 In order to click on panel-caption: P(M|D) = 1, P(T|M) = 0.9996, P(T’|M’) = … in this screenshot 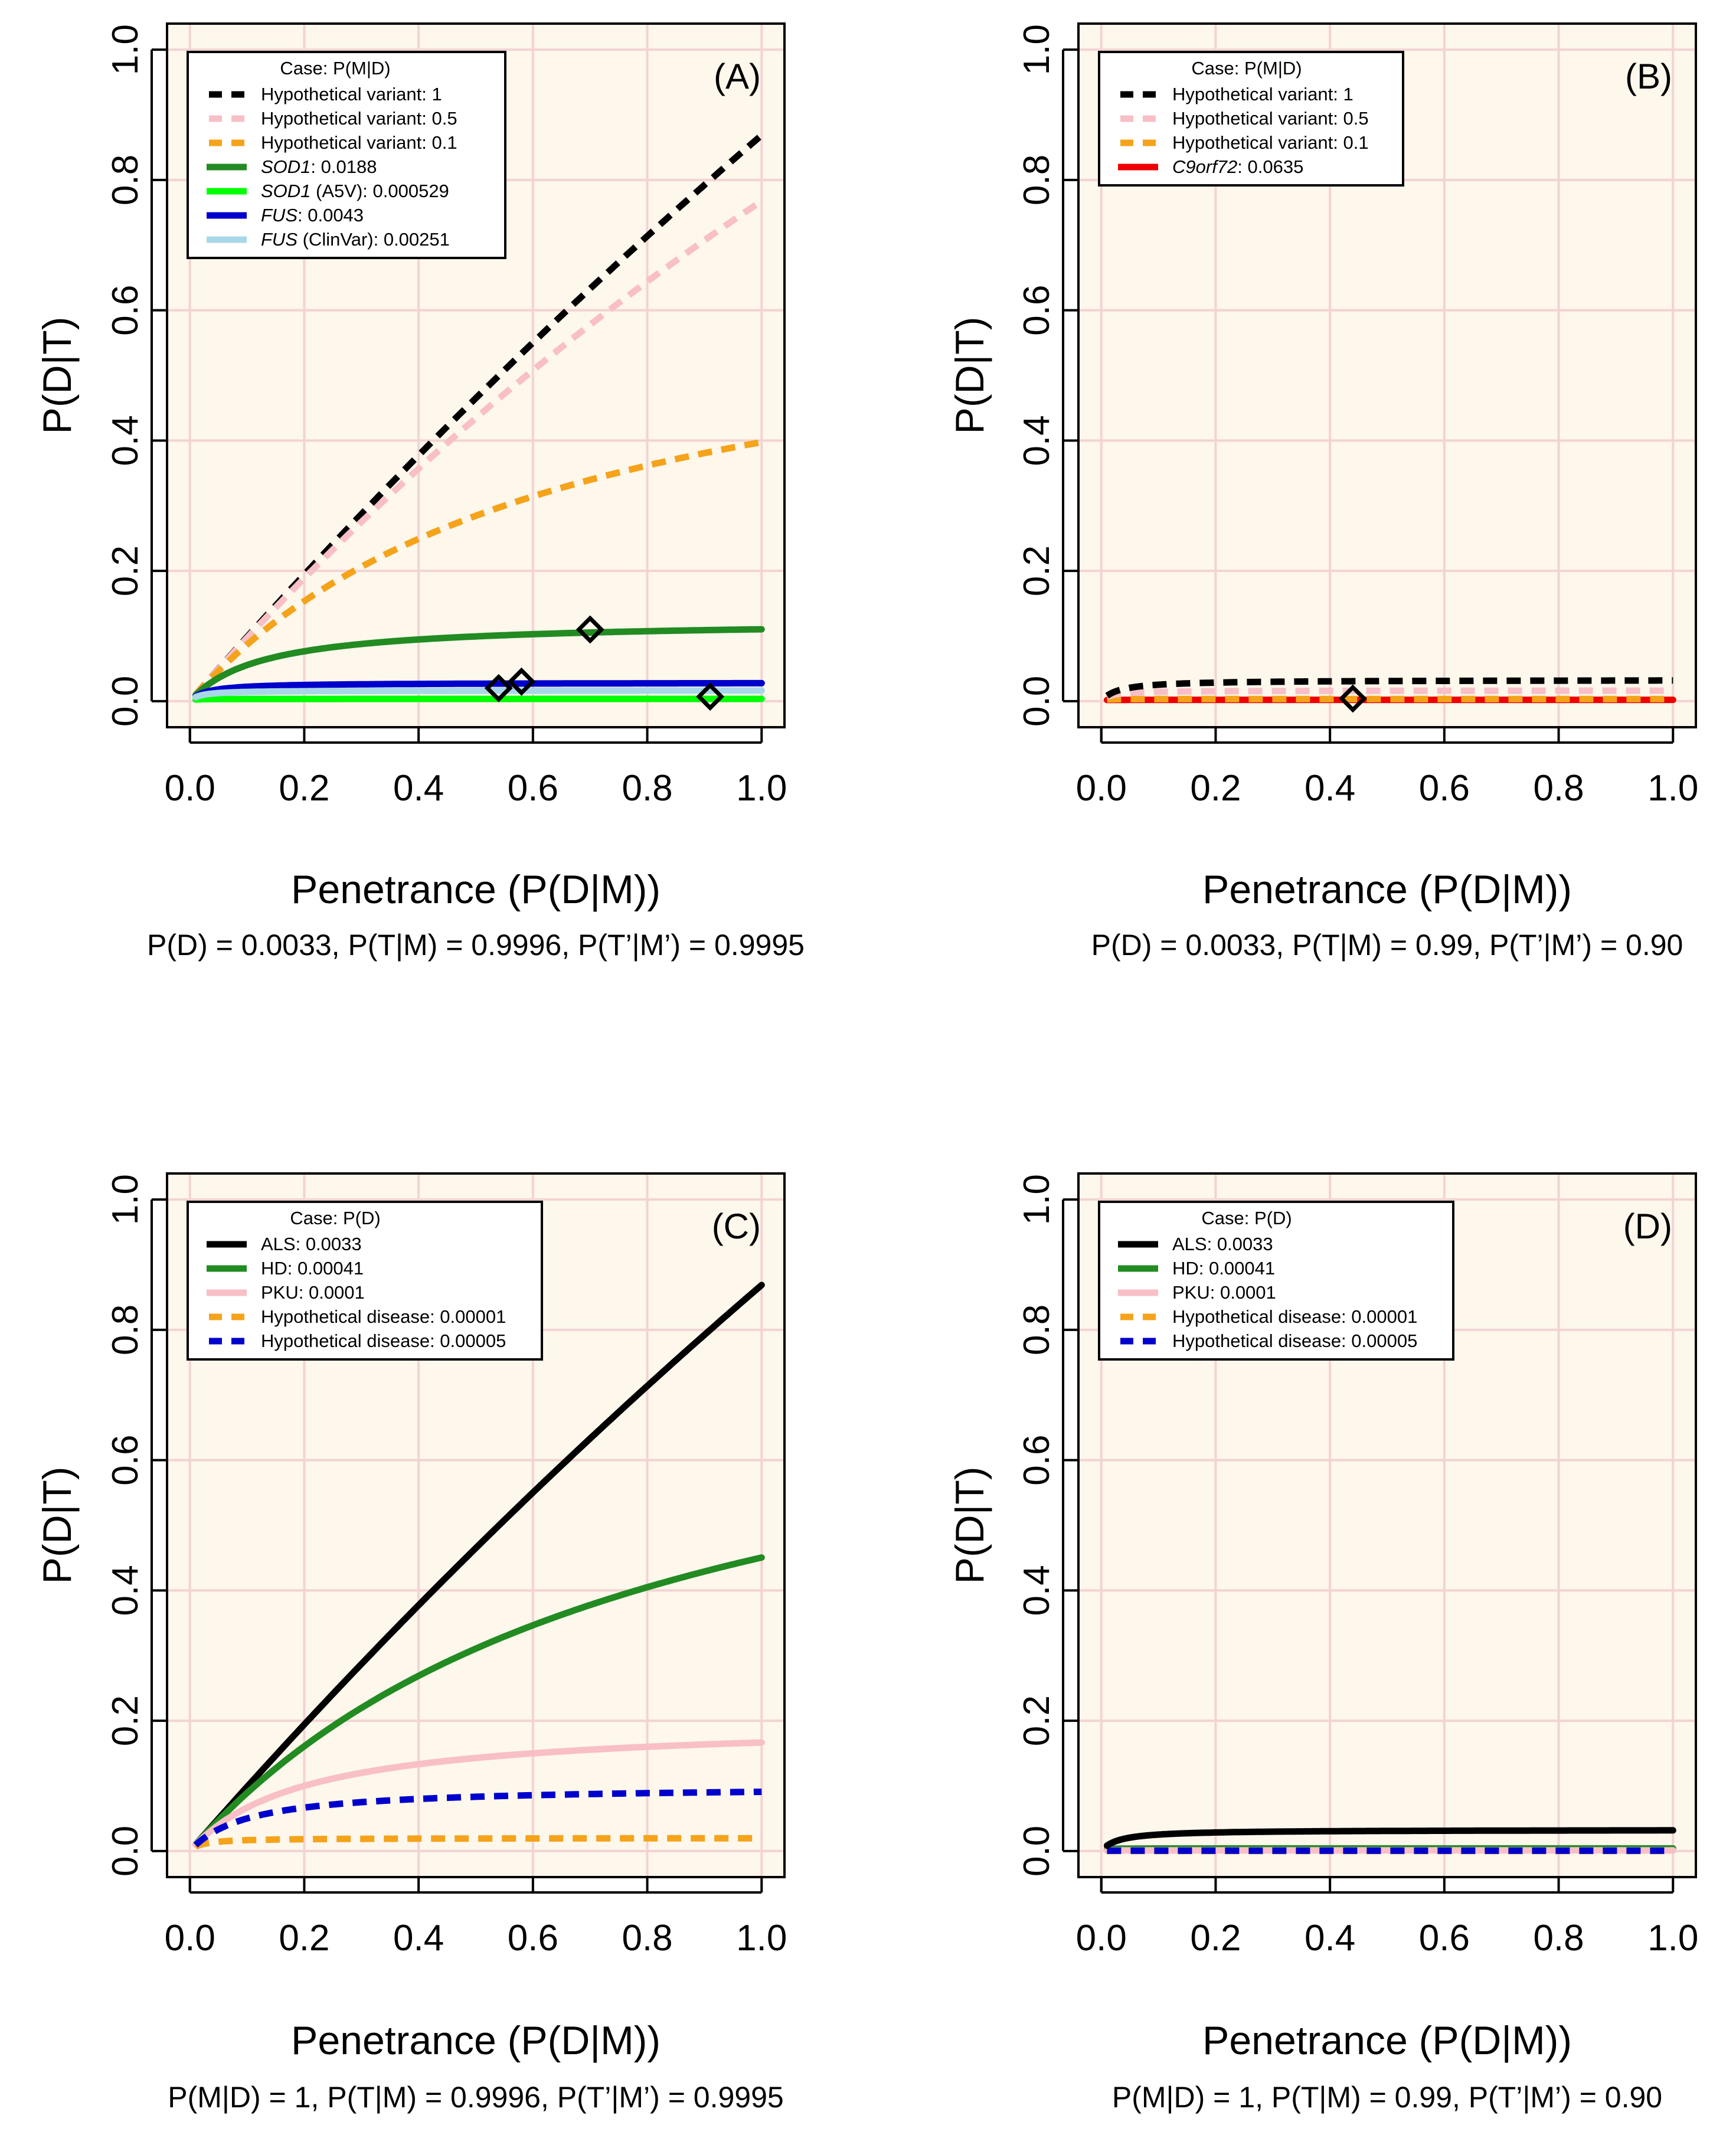, I will do `click(475, 2097)`.